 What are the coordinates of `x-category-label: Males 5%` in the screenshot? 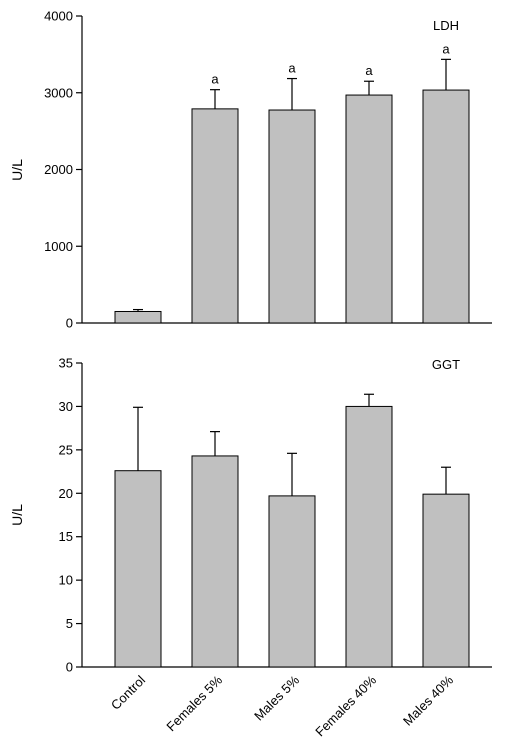 It's located at (276, 697).